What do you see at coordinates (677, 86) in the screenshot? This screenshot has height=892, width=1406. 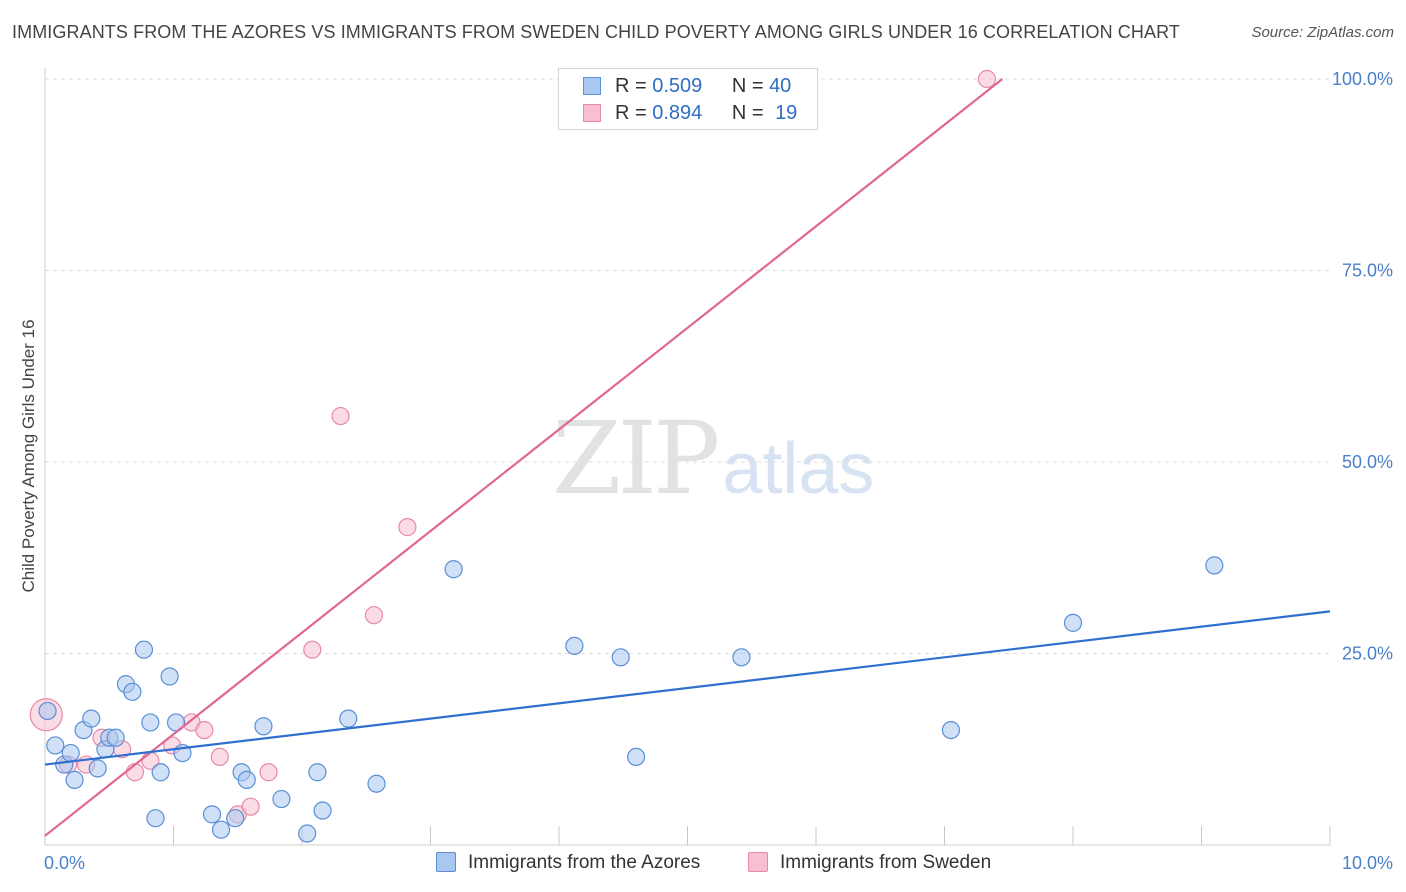 I see `legend-r-value-azores: 0.509` at bounding box center [677, 86].